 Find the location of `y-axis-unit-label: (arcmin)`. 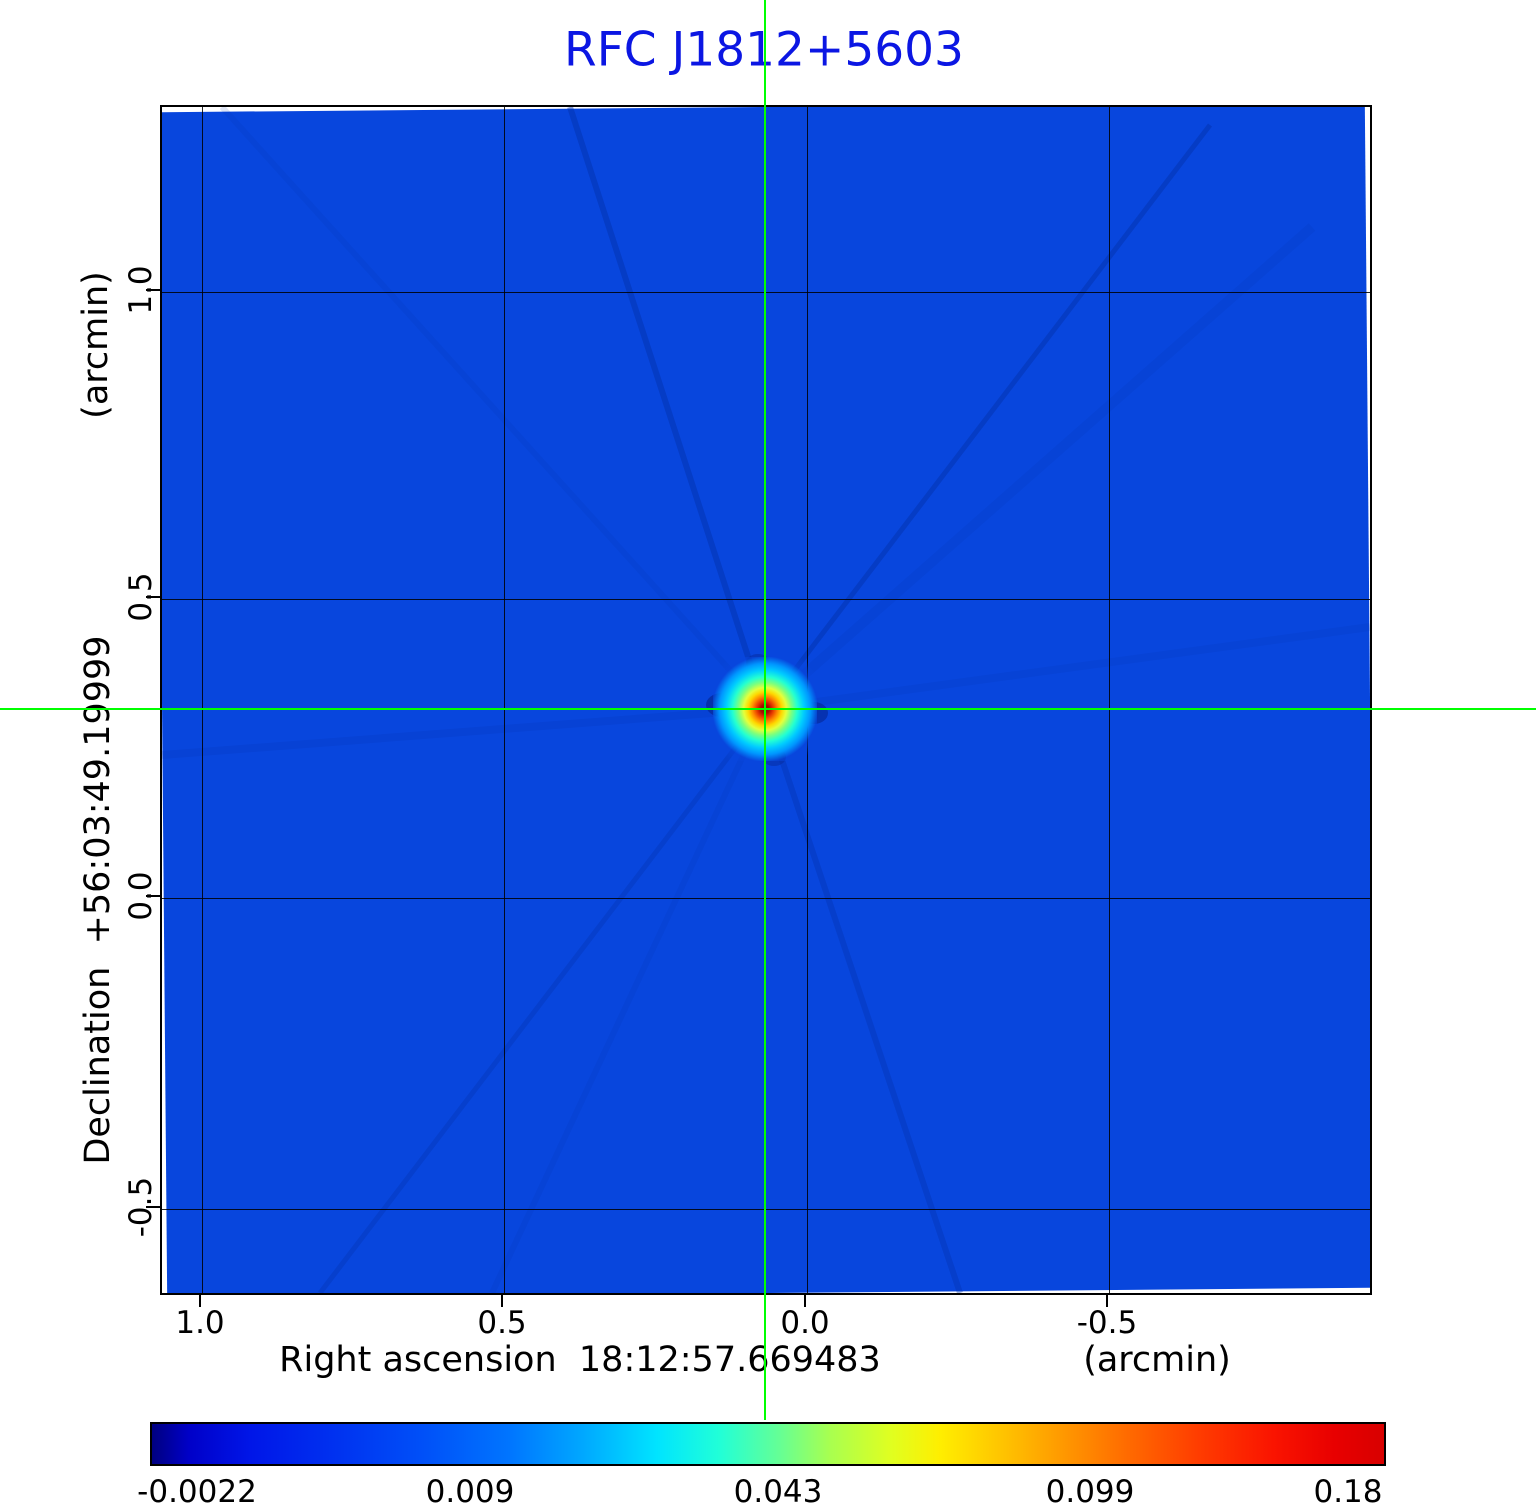

y-axis-unit-label: (arcmin) is located at coordinates (96, 345).